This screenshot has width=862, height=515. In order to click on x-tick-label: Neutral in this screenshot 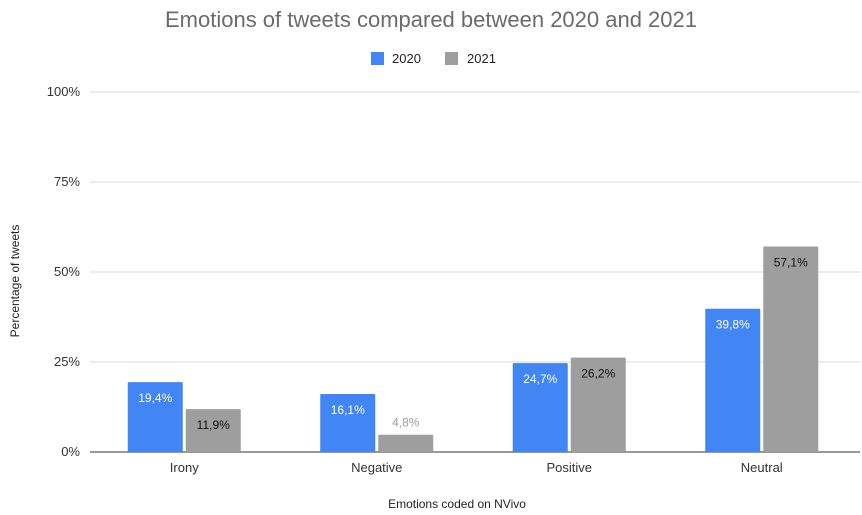, I will do `click(762, 467)`.